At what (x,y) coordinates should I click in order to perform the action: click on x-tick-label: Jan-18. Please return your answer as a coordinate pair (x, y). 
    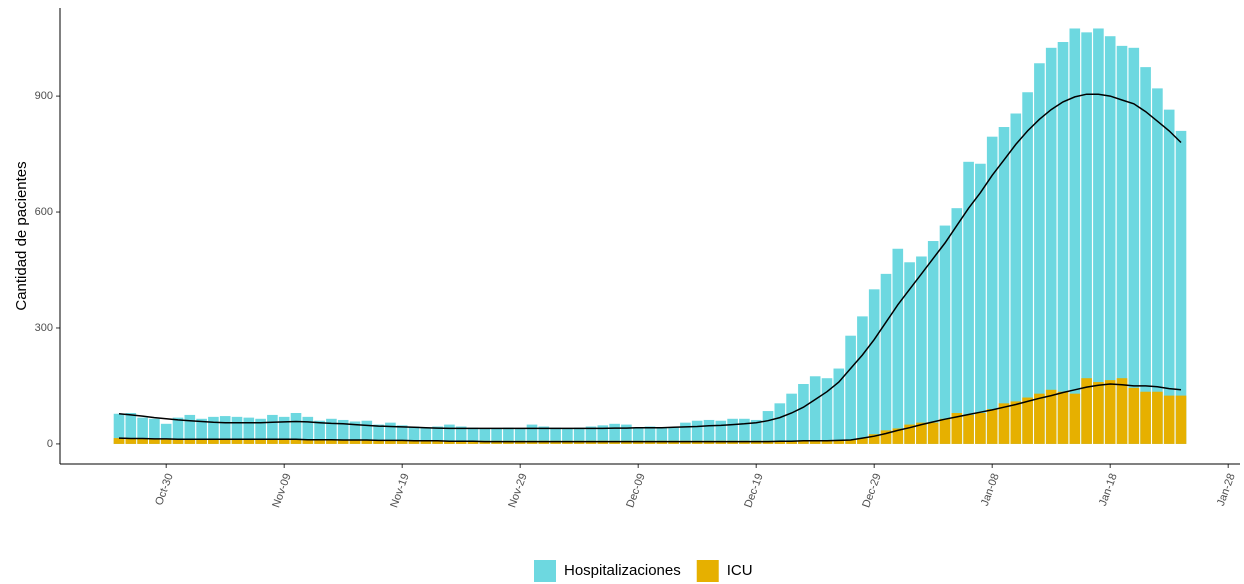
    Looking at the image, I should click on (1108, 490).